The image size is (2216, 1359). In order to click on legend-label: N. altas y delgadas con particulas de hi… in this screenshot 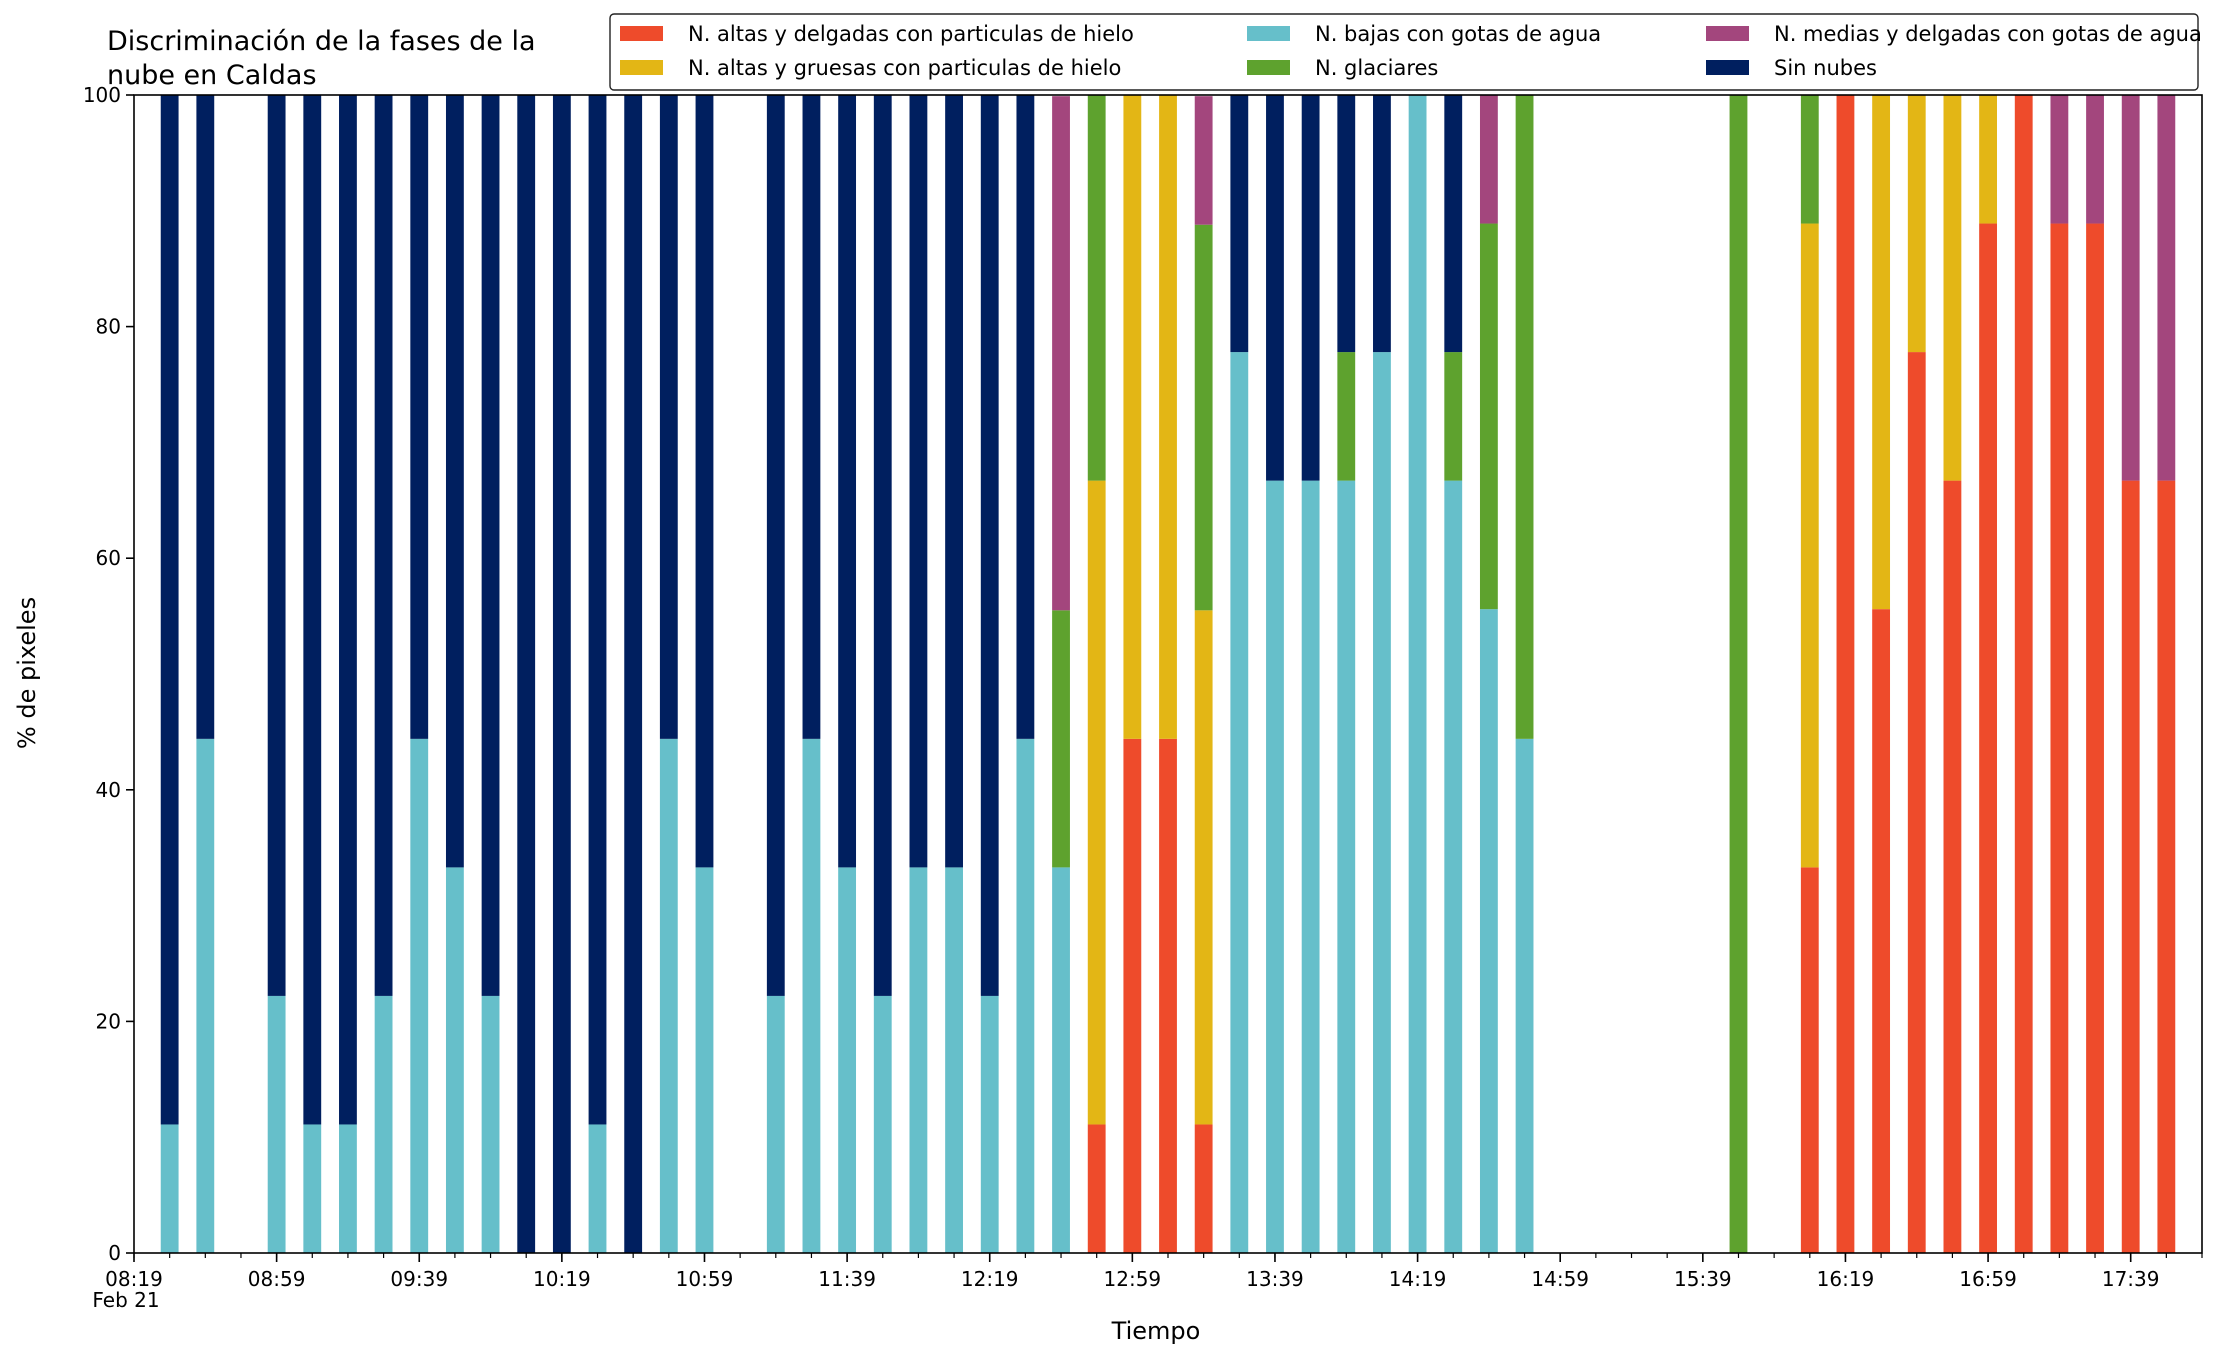, I will do `click(911, 34)`.